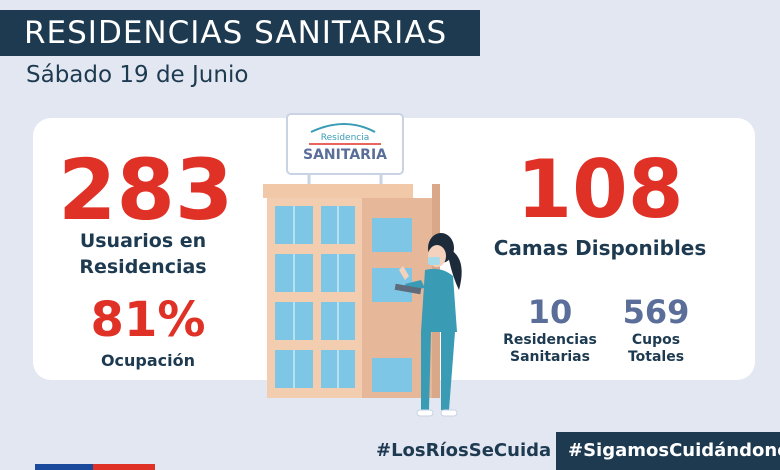 This screenshot has width=780, height=470. I want to click on flag-stripe-red, so click(124, 467).